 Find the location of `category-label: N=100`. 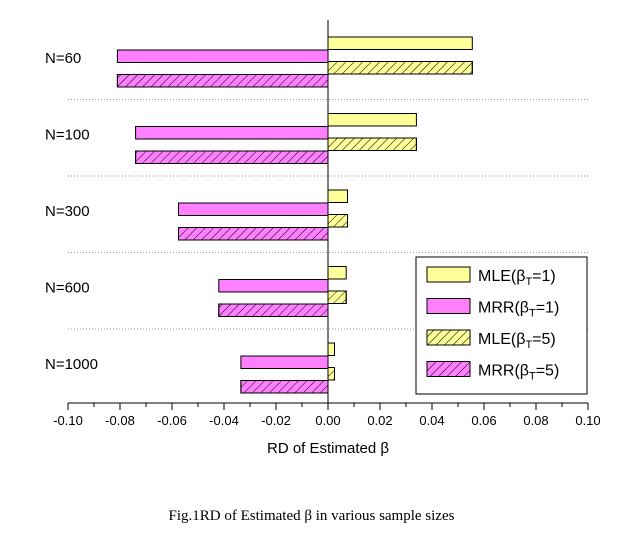

category-label: N=100 is located at coordinates (67, 135).